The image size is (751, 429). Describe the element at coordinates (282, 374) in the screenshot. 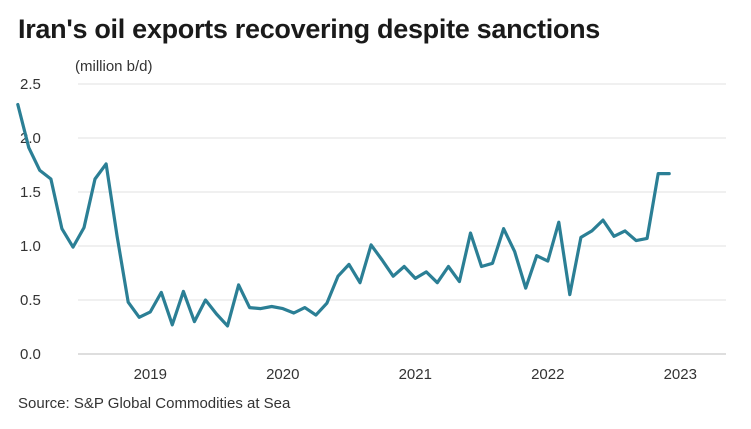

I see `x-tick-label: 2020` at that location.